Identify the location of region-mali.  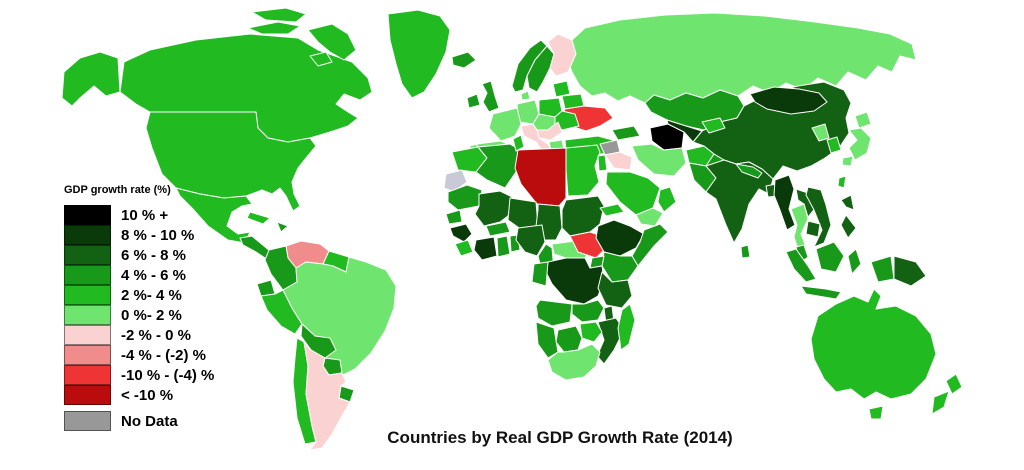
(493, 208).